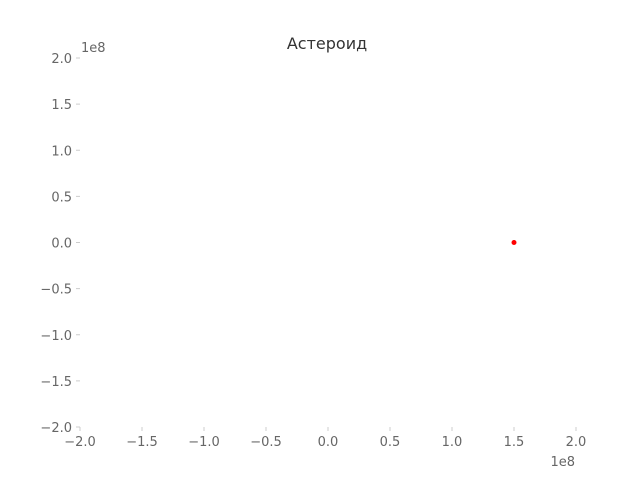 This screenshot has width=640, height=480. What do you see at coordinates (576, 442) in the screenshot?
I see `x-tick-label: 2.0` at bounding box center [576, 442].